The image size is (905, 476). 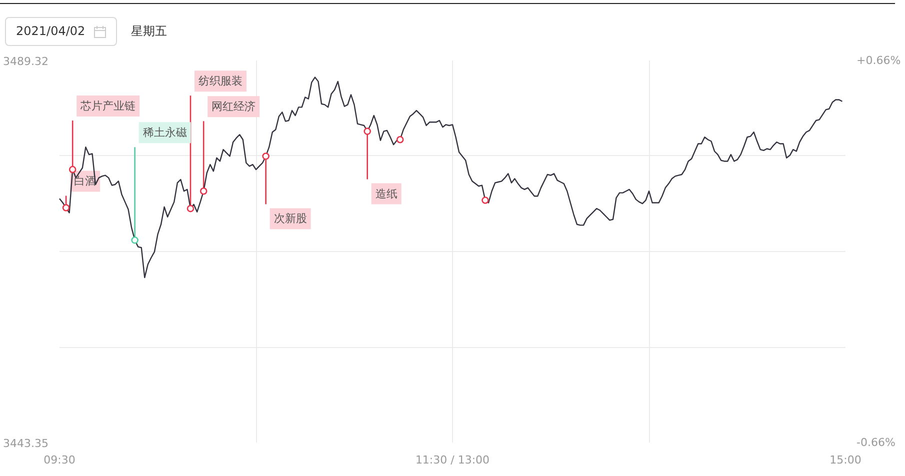 What do you see at coordinates (164, 133) in the screenshot?
I see `data-label: 稀土永磁` at bounding box center [164, 133].